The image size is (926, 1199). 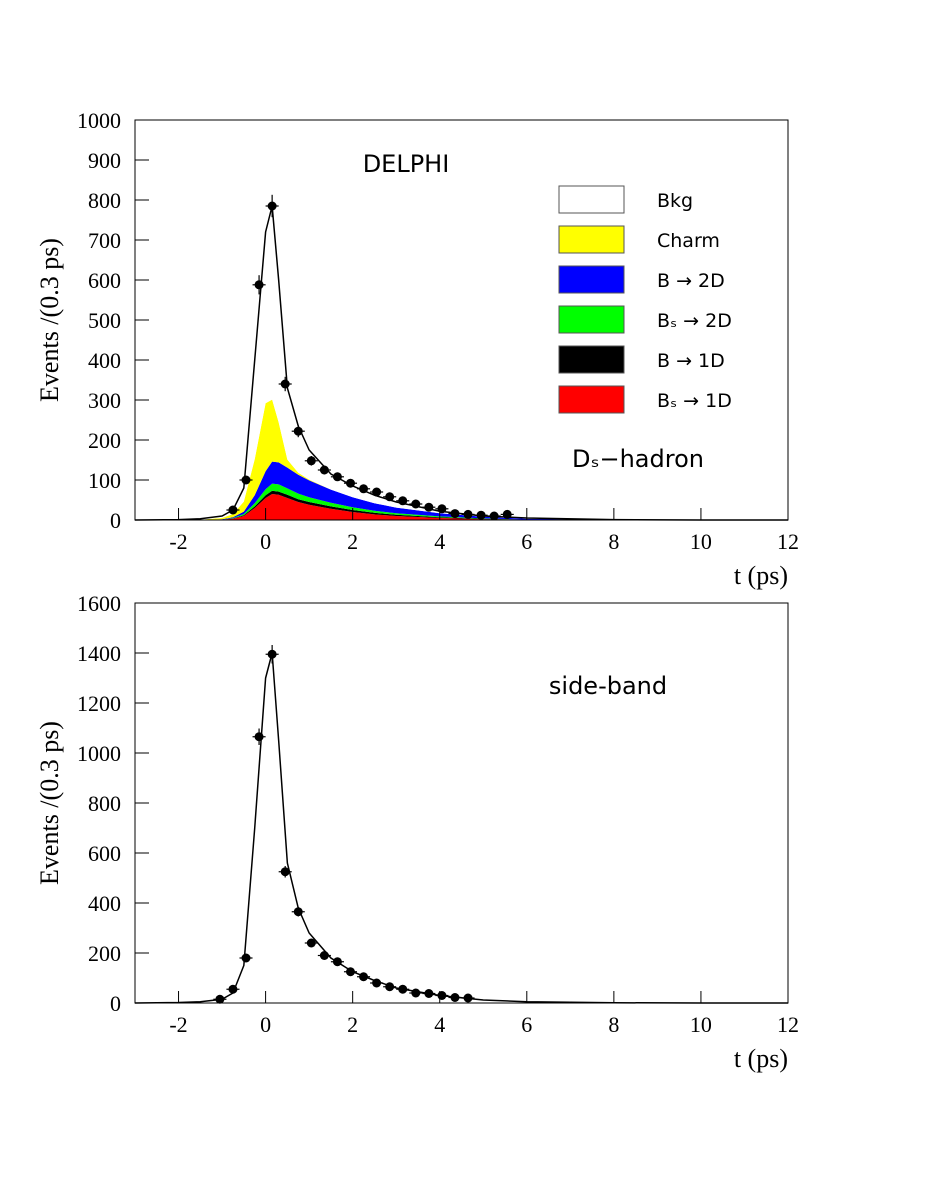 I want to click on annotation: DELPHI, so click(x=406, y=164).